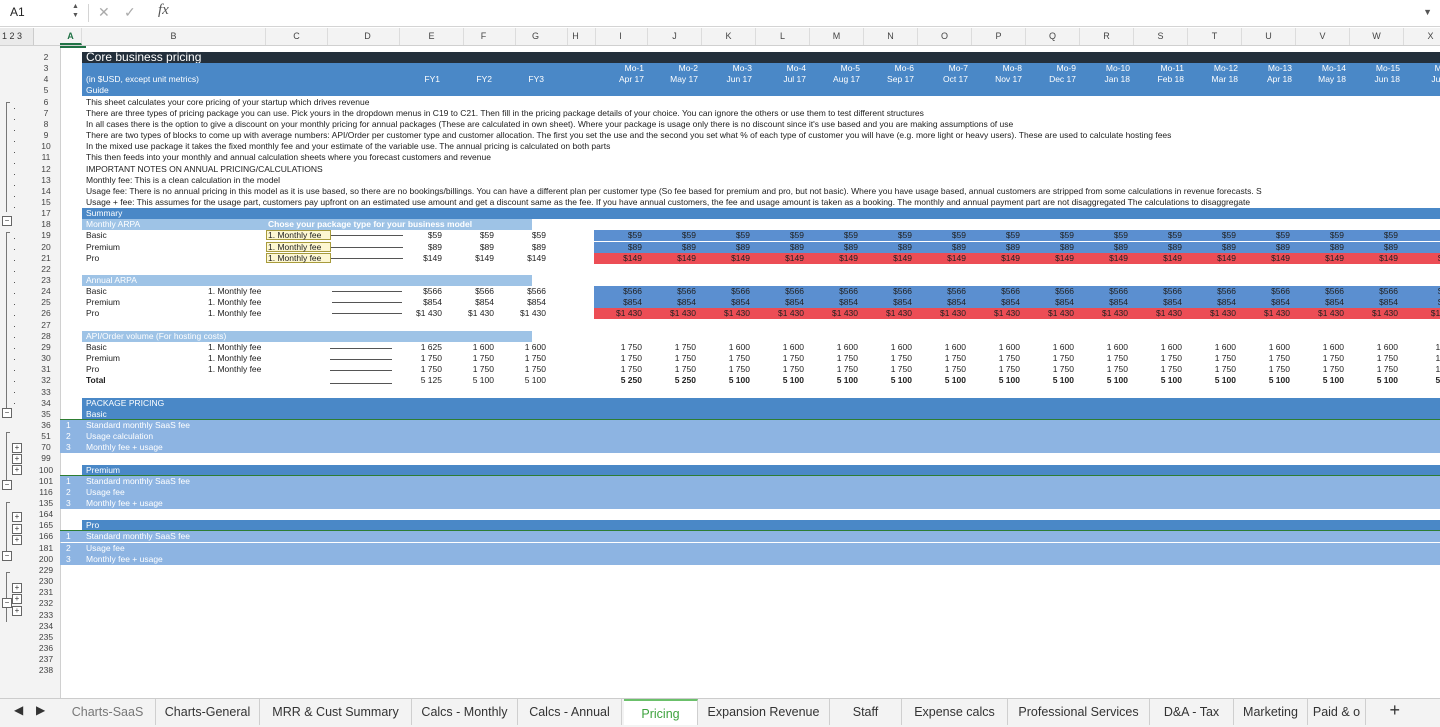  I want to click on month-value: $8, so click(1422, 247).